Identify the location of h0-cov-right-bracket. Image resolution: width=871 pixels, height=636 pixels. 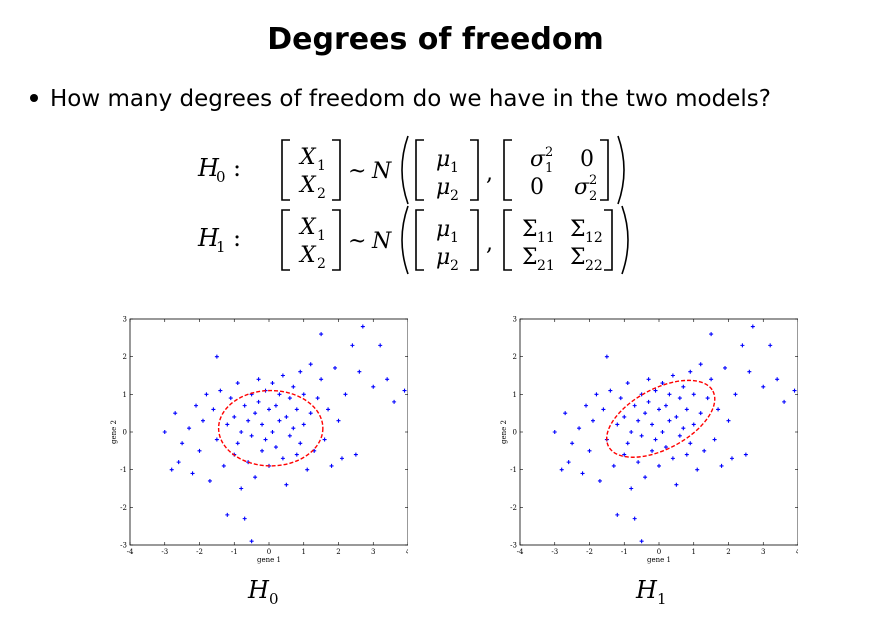
(604, 170).